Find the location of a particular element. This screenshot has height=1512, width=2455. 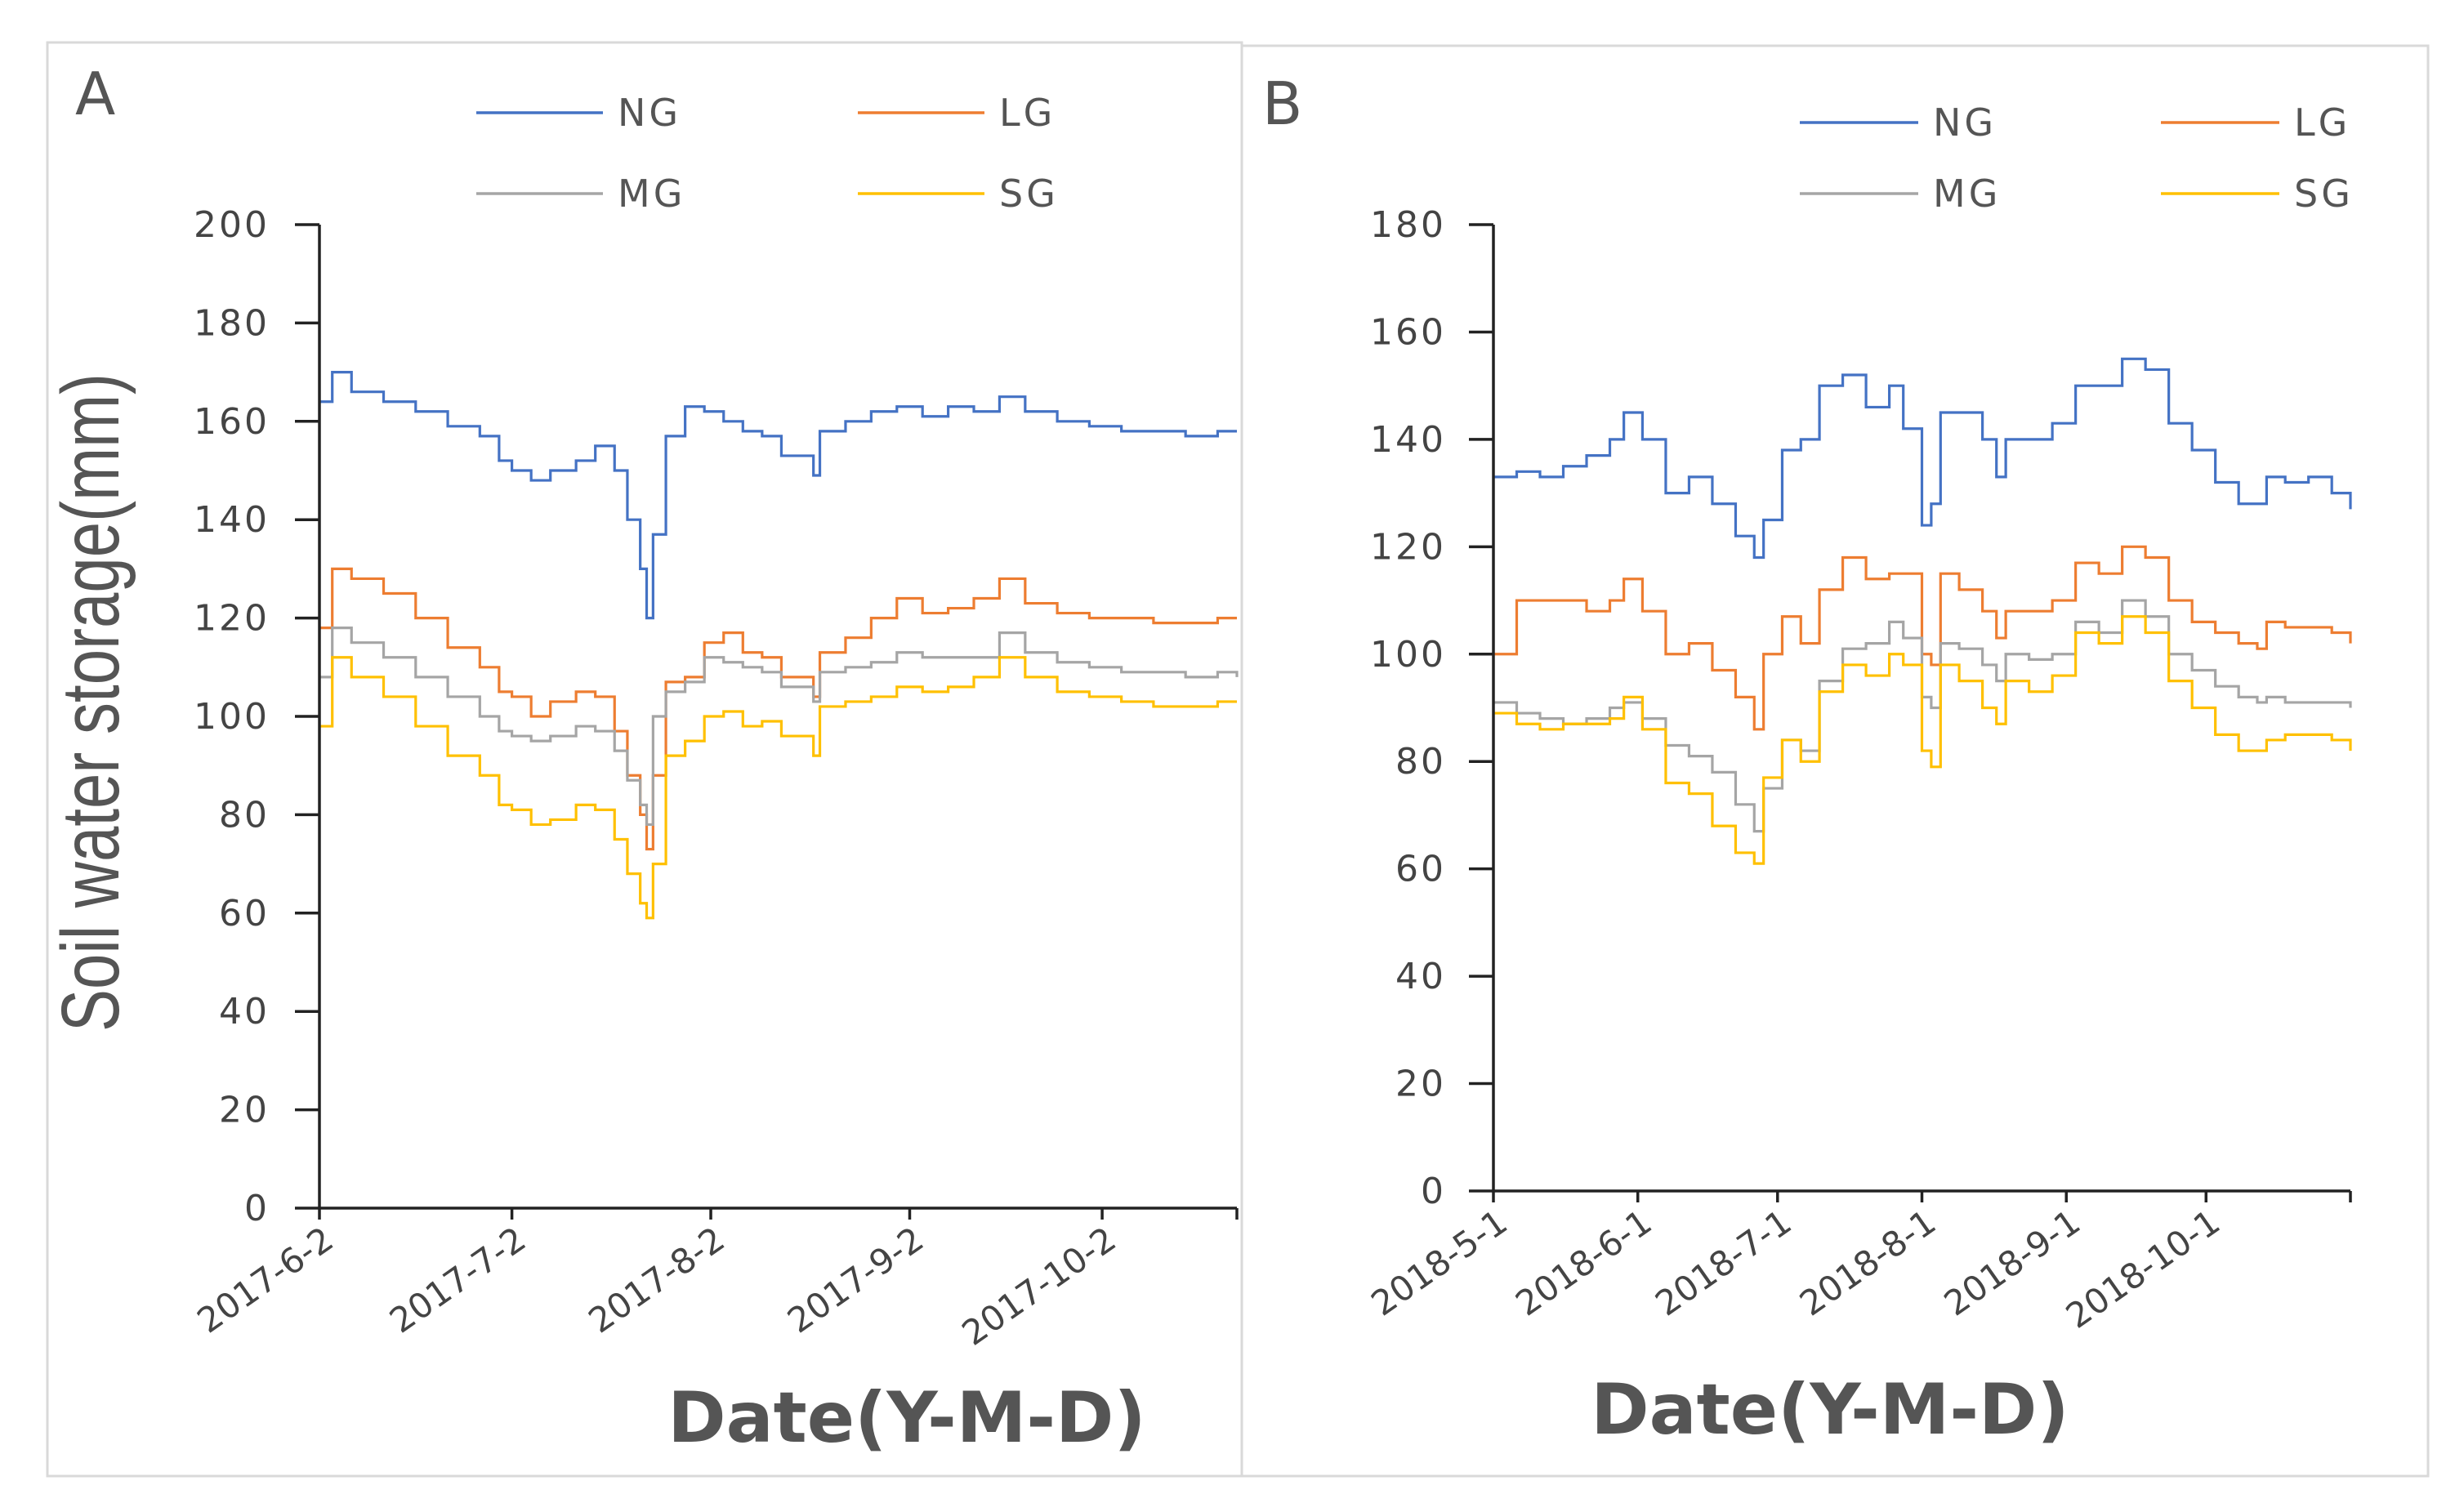

panel-a-series-lg is located at coordinates (778, 709).